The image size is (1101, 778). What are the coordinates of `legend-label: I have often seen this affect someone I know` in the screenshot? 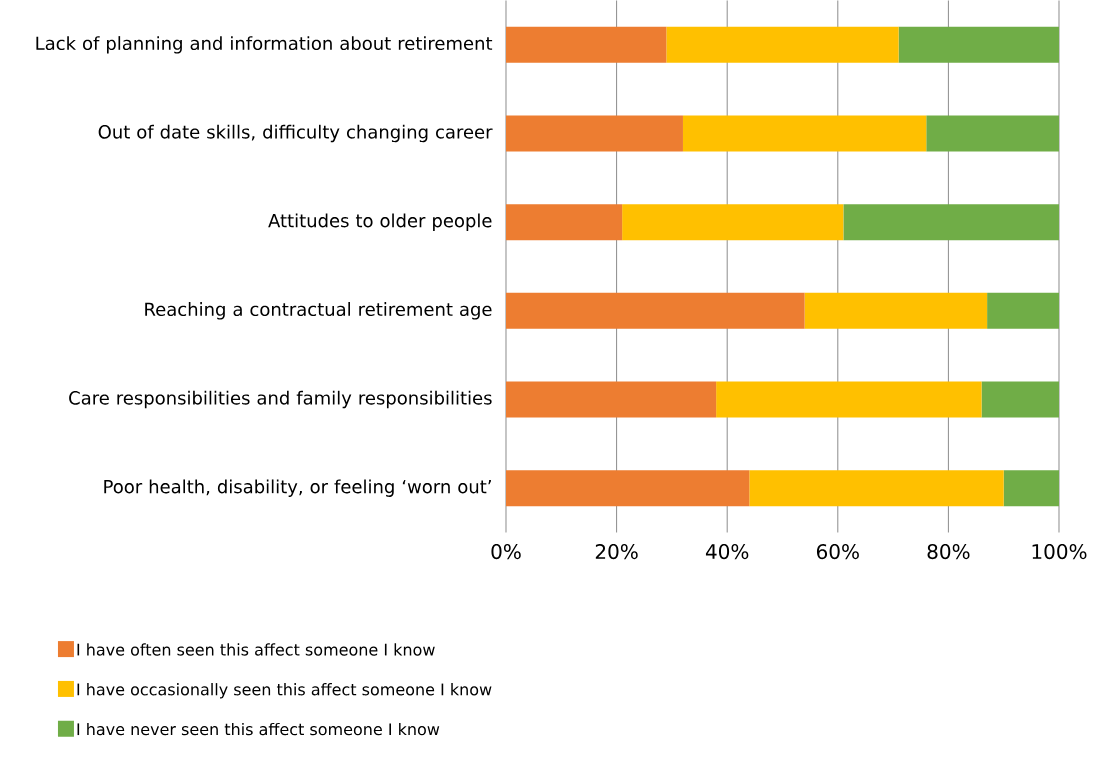 It's located at (256, 649).